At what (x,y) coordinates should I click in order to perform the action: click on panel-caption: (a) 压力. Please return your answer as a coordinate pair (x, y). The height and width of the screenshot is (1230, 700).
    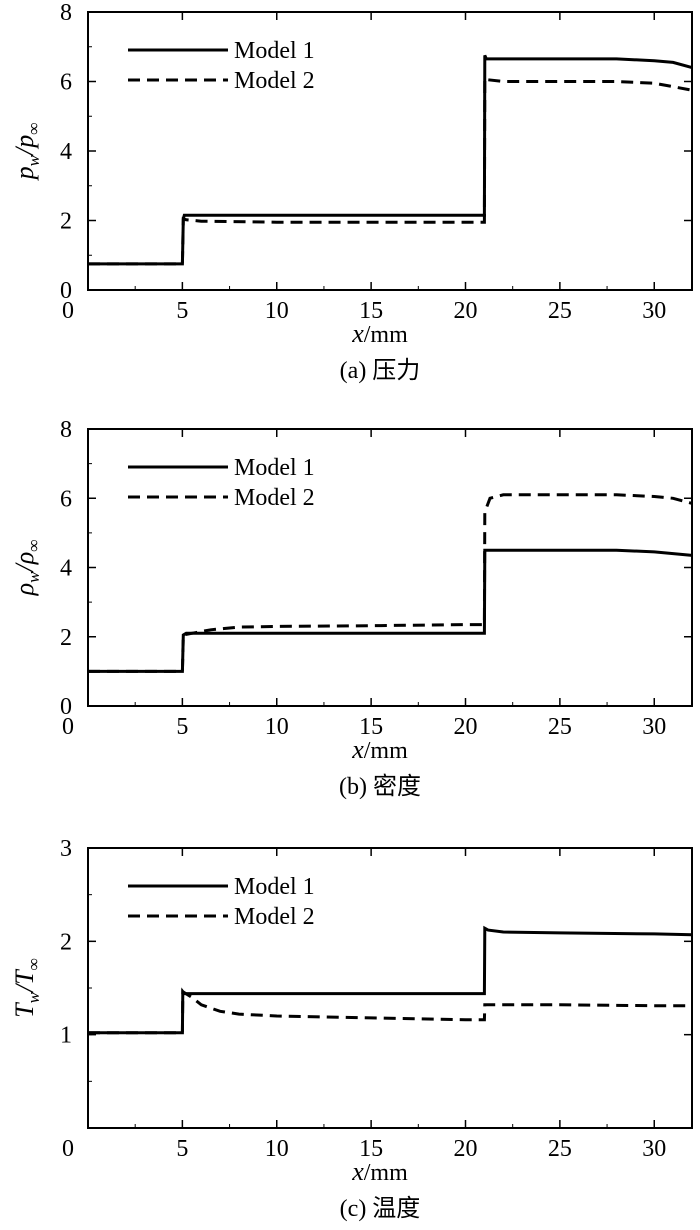
    Looking at the image, I should click on (380, 370).